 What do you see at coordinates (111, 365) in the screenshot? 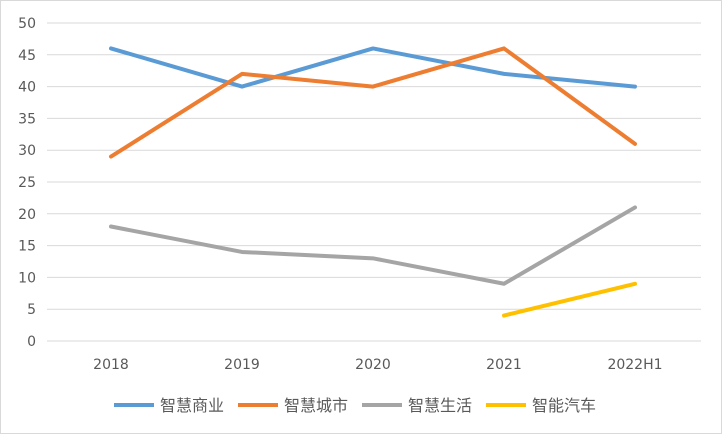
I see `x-tick-label: 2018` at bounding box center [111, 365].